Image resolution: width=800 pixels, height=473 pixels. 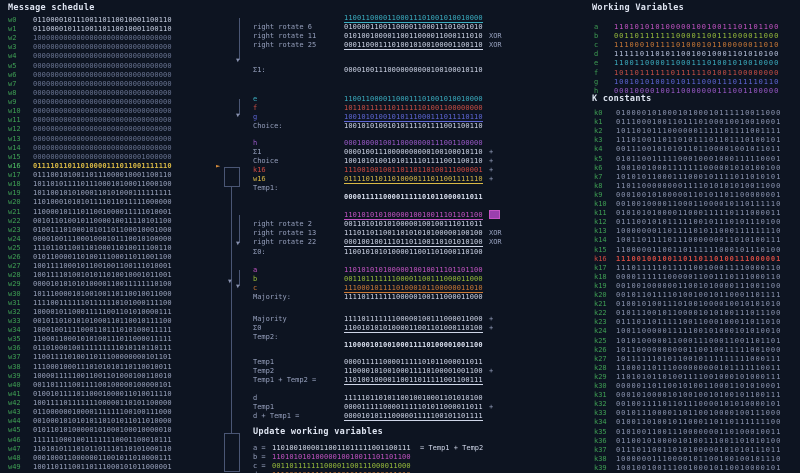 I want to click on update-label-b: b =, so click(x=259, y=457).